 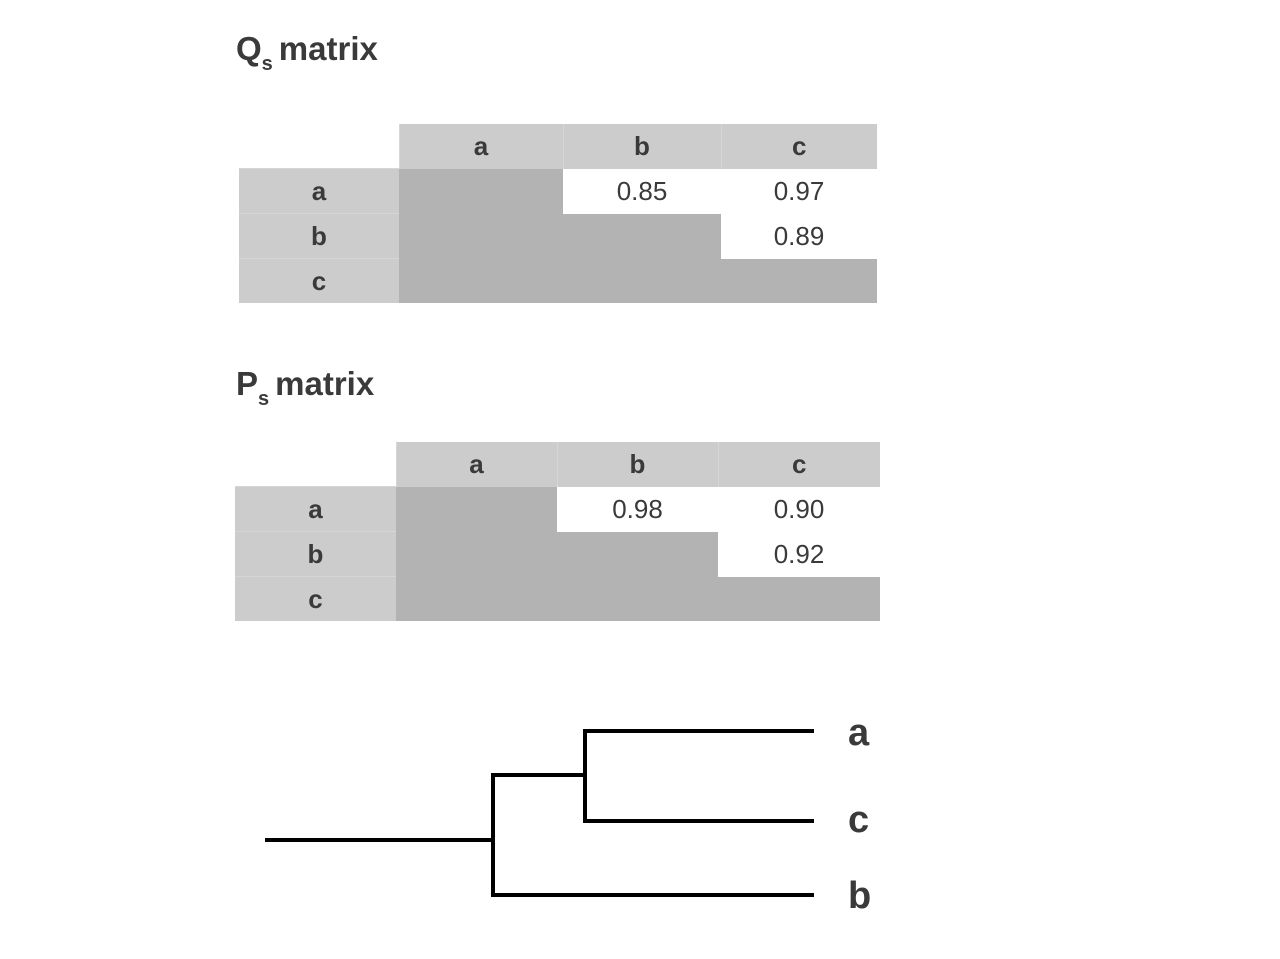 What do you see at coordinates (480, 146) in the screenshot?
I see `qs-col-header-a: a` at bounding box center [480, 146].